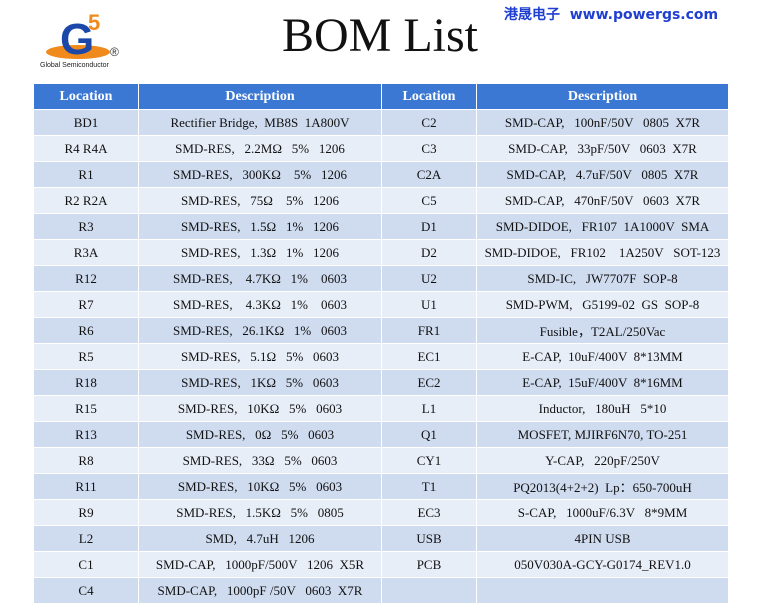 Image resolution: width=764 pixels, height=613 pixels. What do you see at coordinates (602, 330) in the screenshot?
I see `table-cell: Fusible，T2AL/250Vac` at bounding box center [602, 330].